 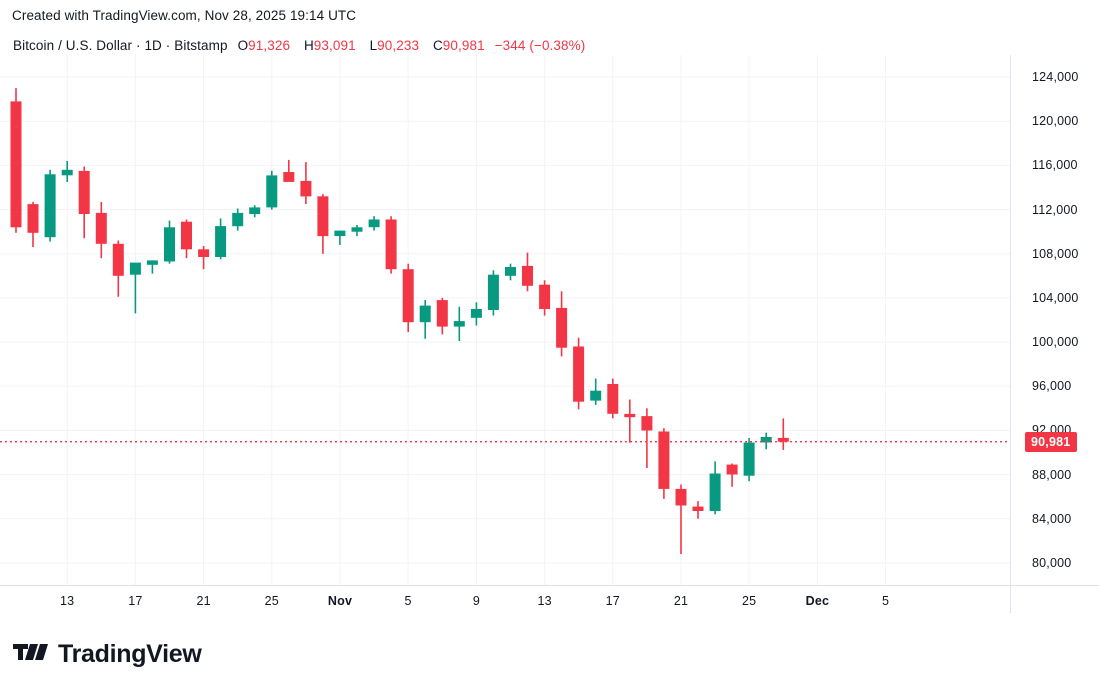 I want to click on legend-close-value: 90,981, so click(x=463, y=45).